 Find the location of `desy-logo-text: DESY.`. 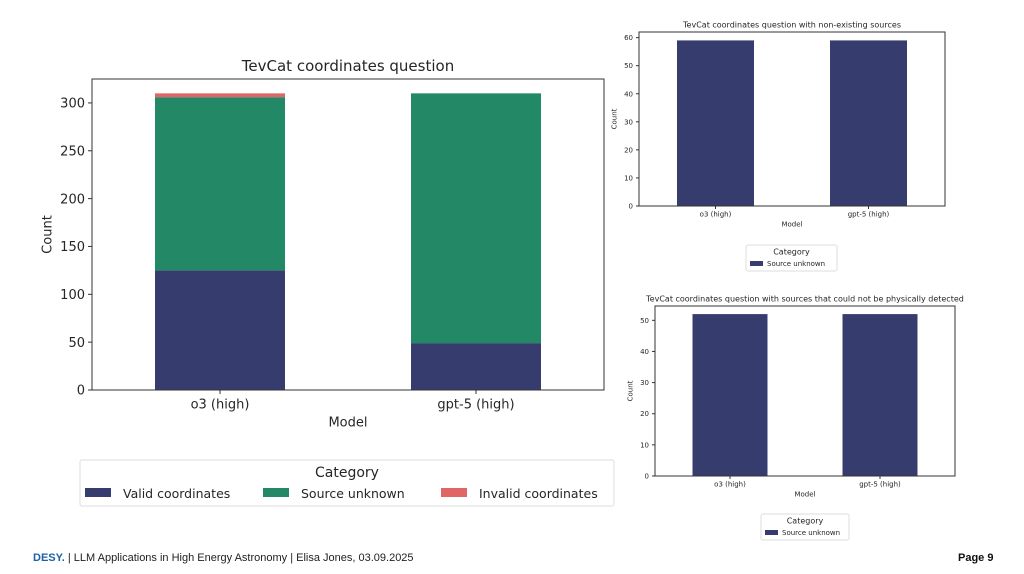

desy-logo-text: DESY. is located at coordinates (49, 558).